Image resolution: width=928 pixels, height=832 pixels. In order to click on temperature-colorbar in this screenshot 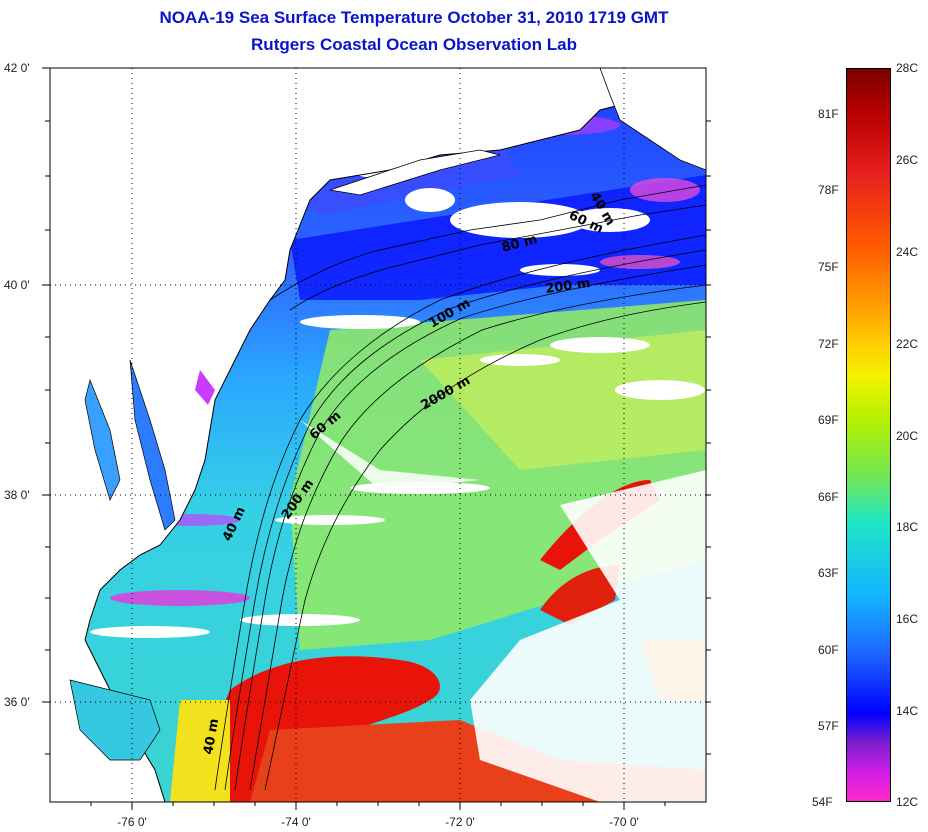, I will do `click(868, 435)`.